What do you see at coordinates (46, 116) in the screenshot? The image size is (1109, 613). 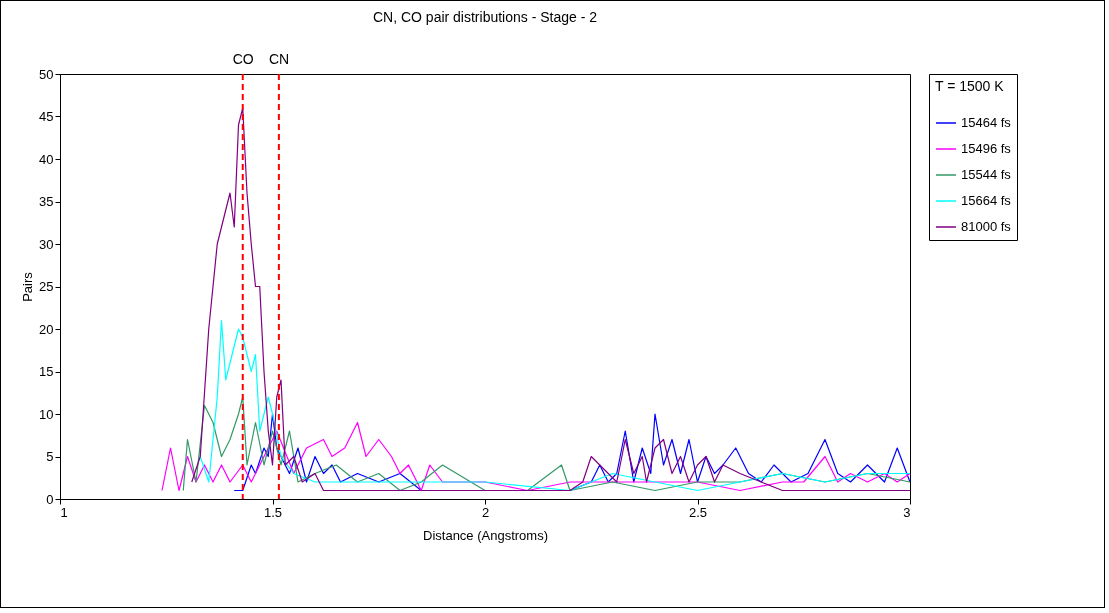 I see `y-tick-label: 45` at bounding box center [46, 116].